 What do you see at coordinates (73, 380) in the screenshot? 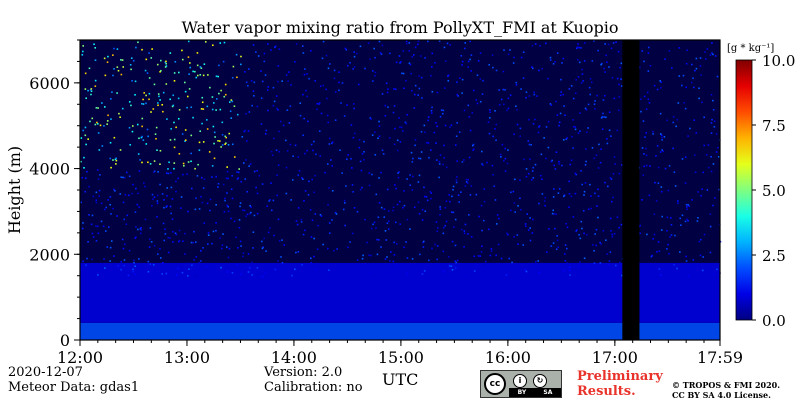
I see `footer-left: 2020-12-07 Meteor Data: gdas1` at bounding box center [73, 380].